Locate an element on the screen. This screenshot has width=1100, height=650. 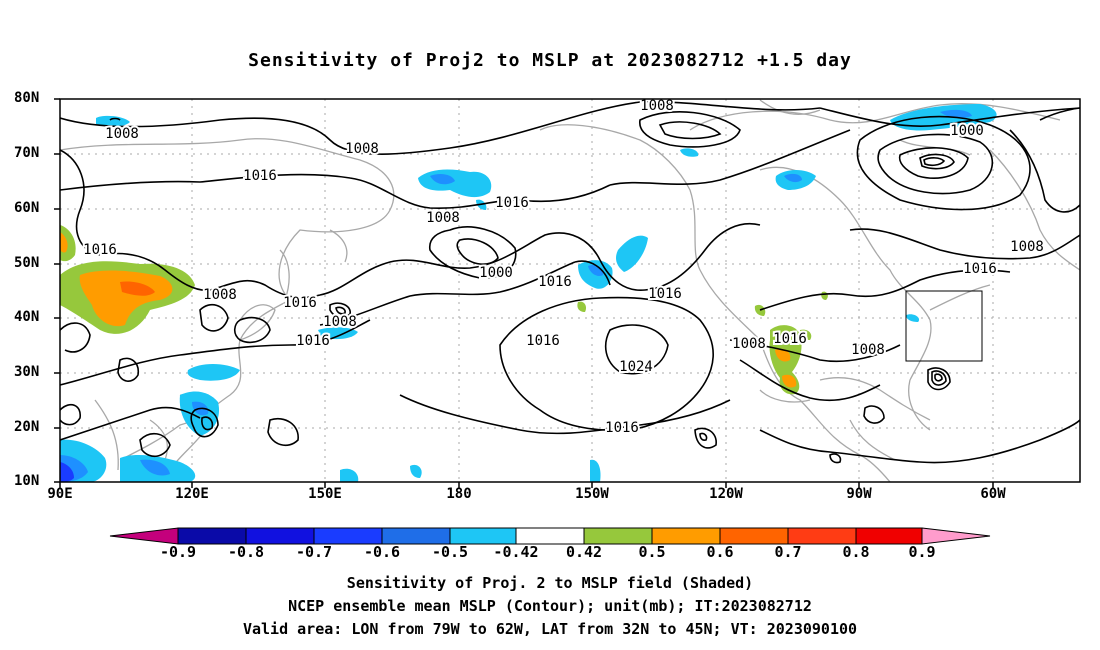
lon-label-90e: 90E is located at coordinates (60, 494).